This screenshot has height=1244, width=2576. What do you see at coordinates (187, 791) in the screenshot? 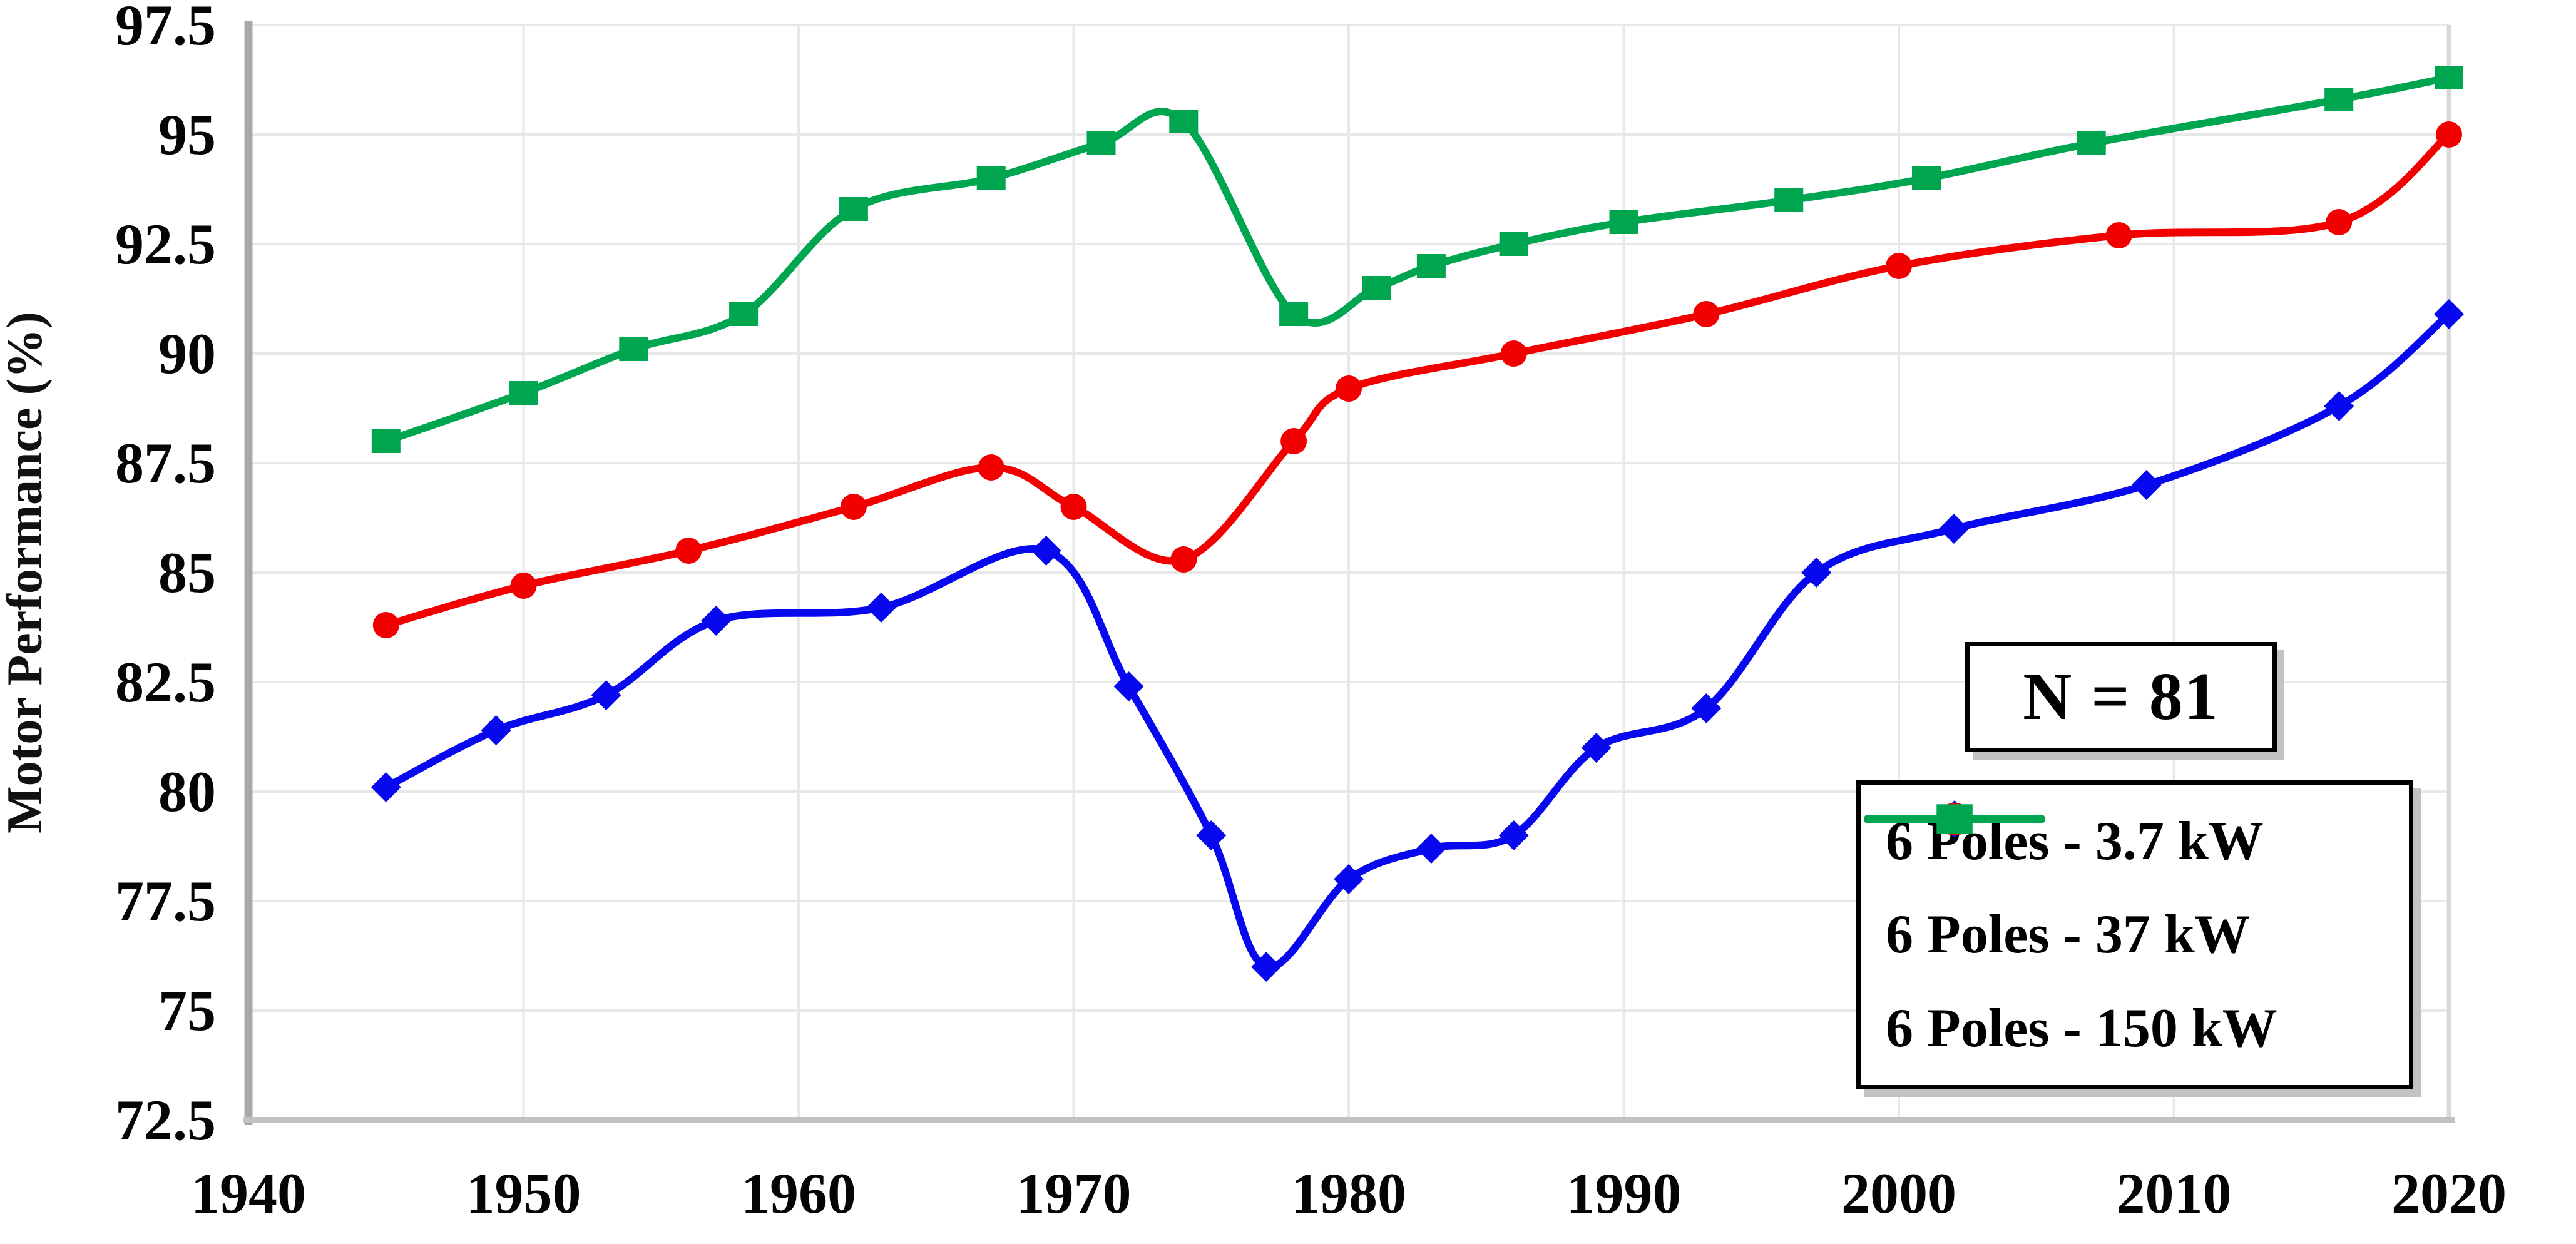
I see `y-tick-label: 80` at bounding box center [187, 791].